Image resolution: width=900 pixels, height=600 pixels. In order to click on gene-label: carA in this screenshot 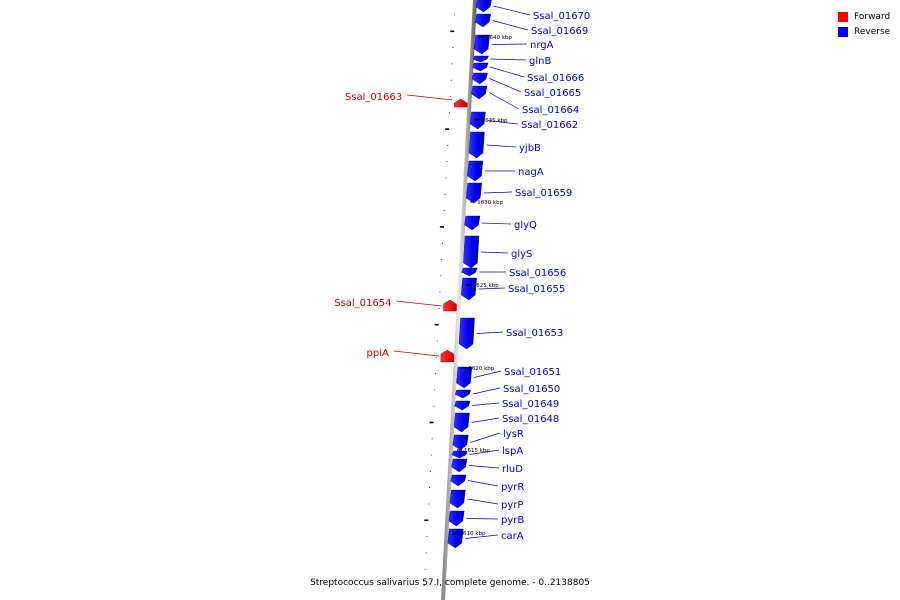, I will do `click(512, 536)`.